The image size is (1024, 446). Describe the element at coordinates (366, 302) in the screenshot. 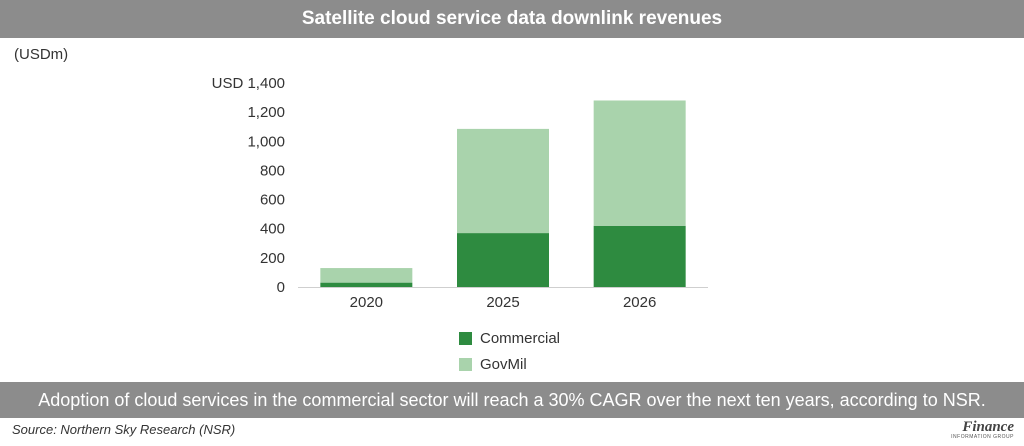

I see `x-tick-label: 2020` at that location.